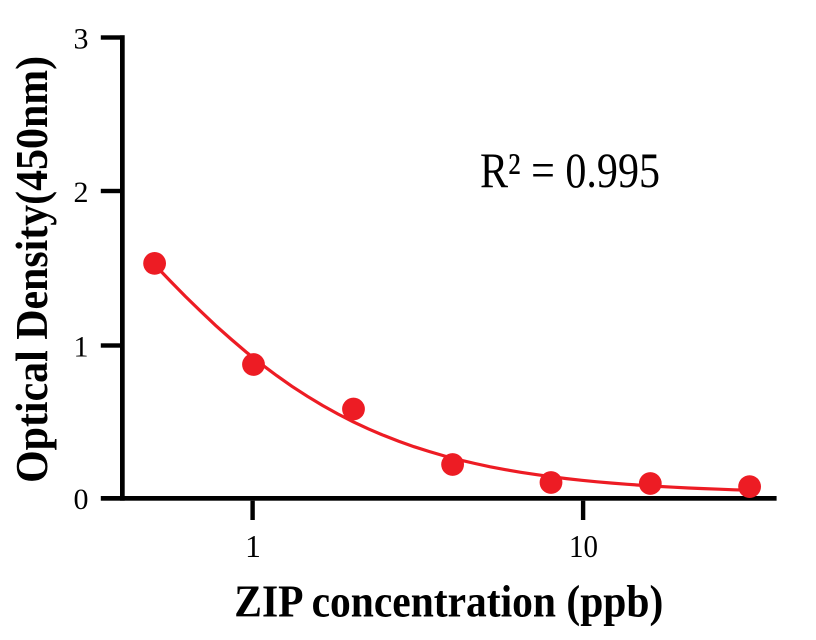 The height and width of the screenshot is (640, 816). I want to click on svg-text: 10, so click(583, 546).